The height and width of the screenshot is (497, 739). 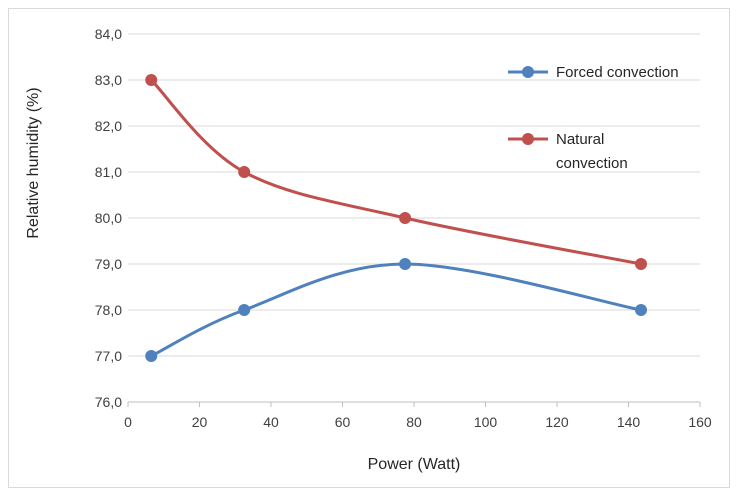 What do you see at coordinates (108, 34) in the screenshot?
I see `y-tick-label: 84,0` at bounding box center [108, 34].